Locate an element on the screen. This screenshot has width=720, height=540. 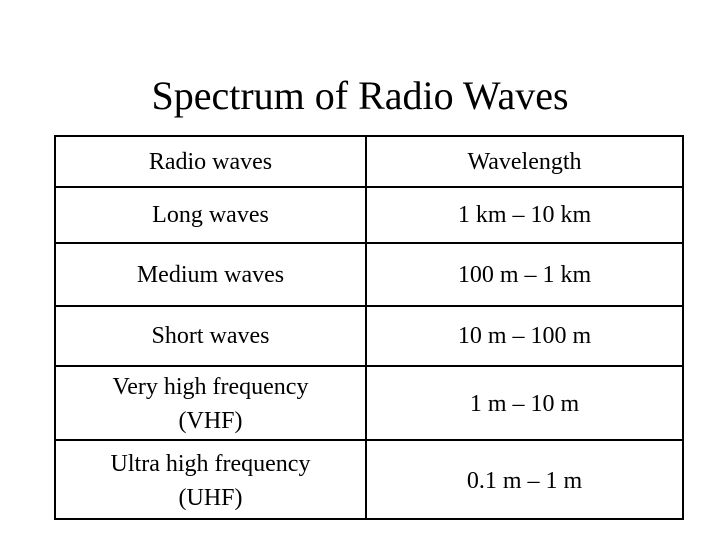
type-cell: Long waves is located at coordinates (211, 215).